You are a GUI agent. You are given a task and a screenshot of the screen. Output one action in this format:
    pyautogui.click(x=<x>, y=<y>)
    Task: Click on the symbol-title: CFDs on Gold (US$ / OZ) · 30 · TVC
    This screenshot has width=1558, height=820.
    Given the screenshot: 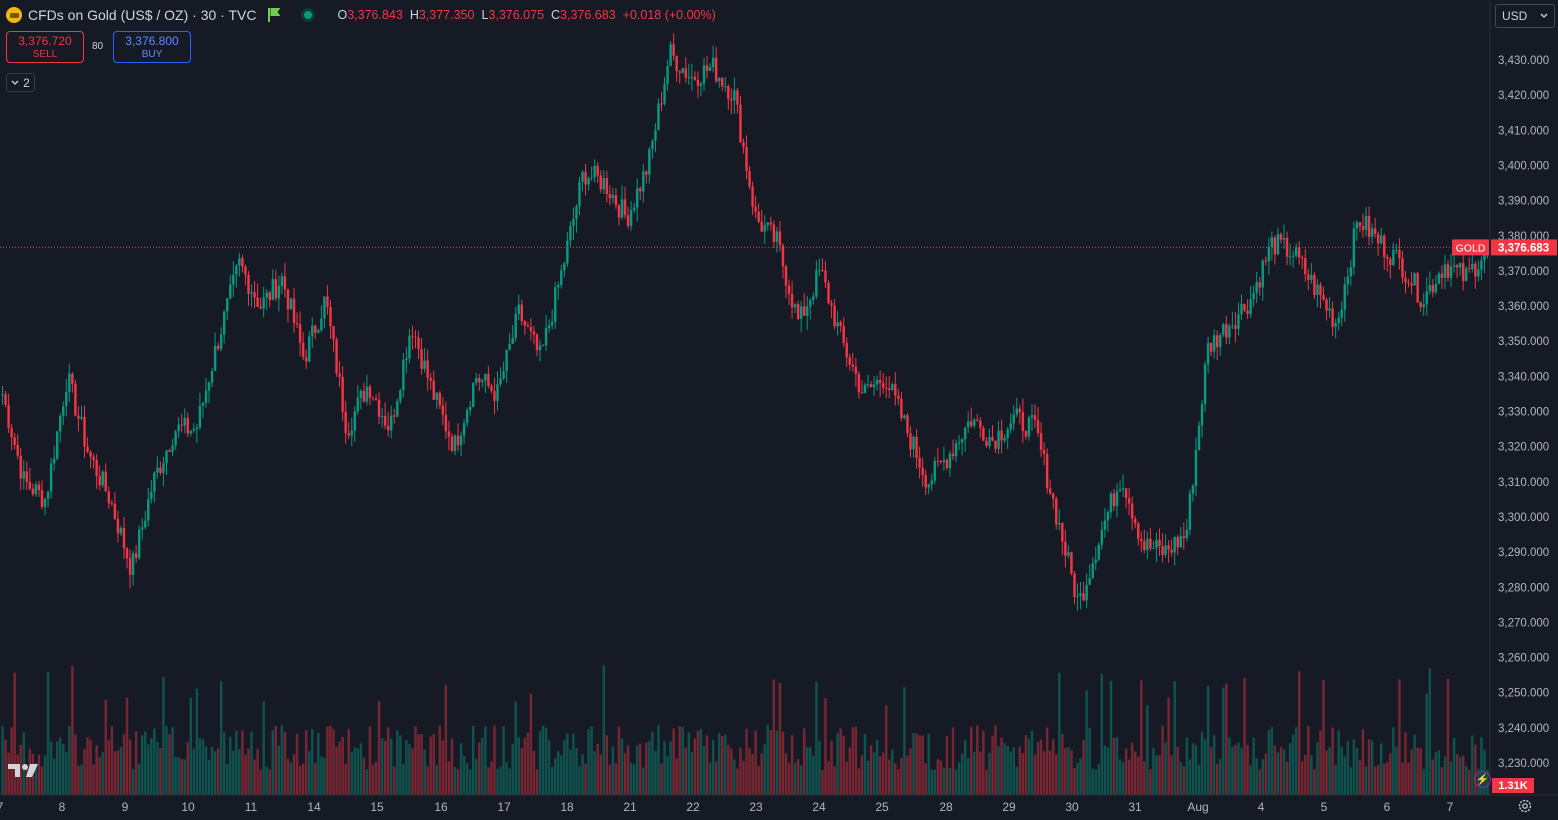 What is the action you would take?
    pyautogui.click(x=142, y=15)
    